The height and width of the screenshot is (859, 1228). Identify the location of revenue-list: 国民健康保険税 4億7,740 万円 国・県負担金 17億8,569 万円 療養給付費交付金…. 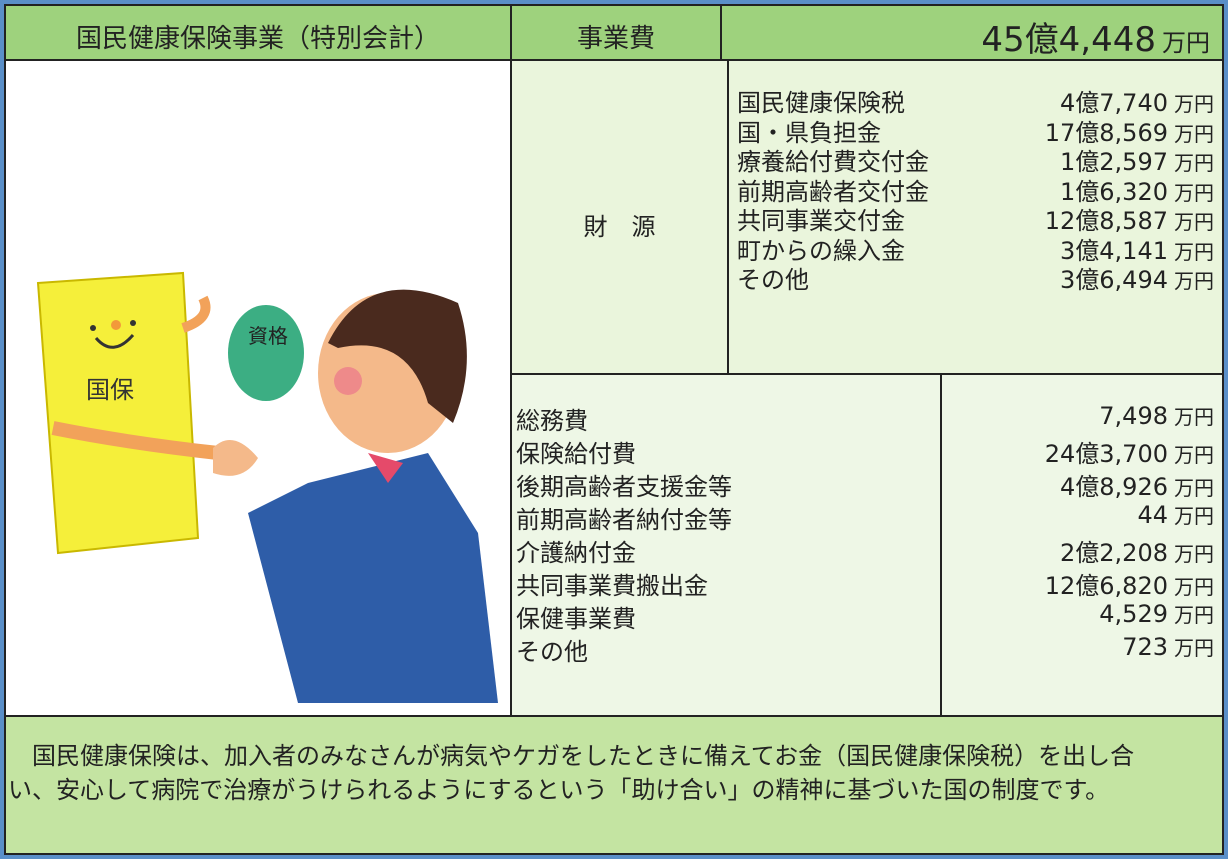
(975, 217).